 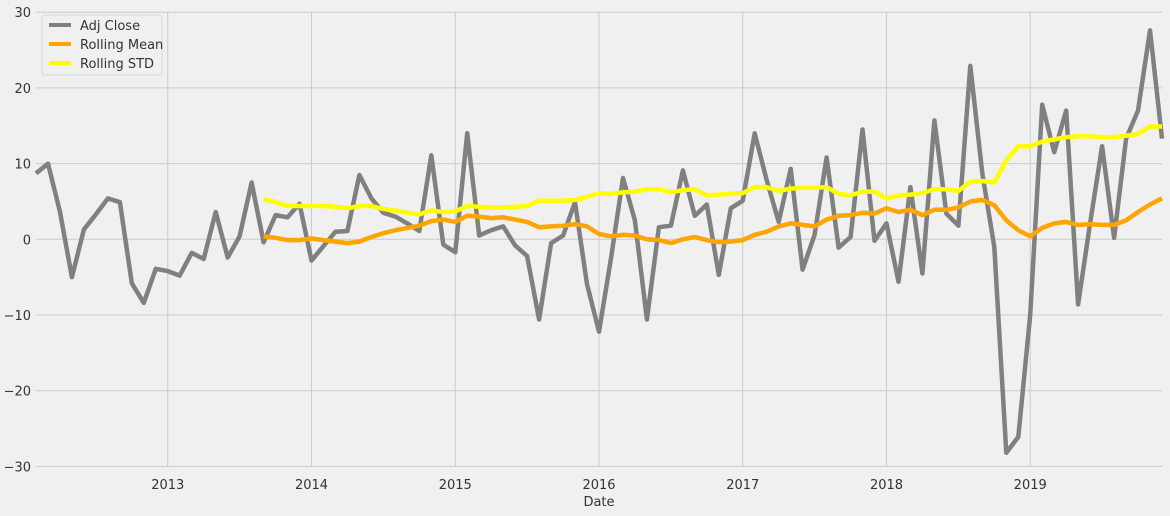 I want to click on x-tick-label: 2016, so click(x=598, y=485).